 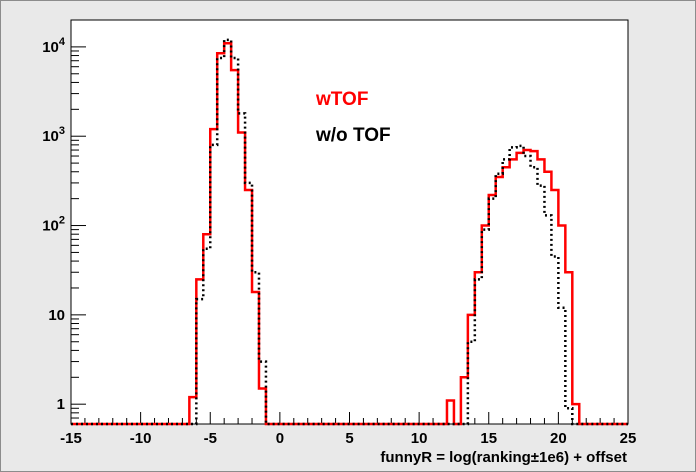 What do you see at coordinates (558, 438) in the screenshot?
I see `x-tick-label: 20` at bounding box center [558, 438].